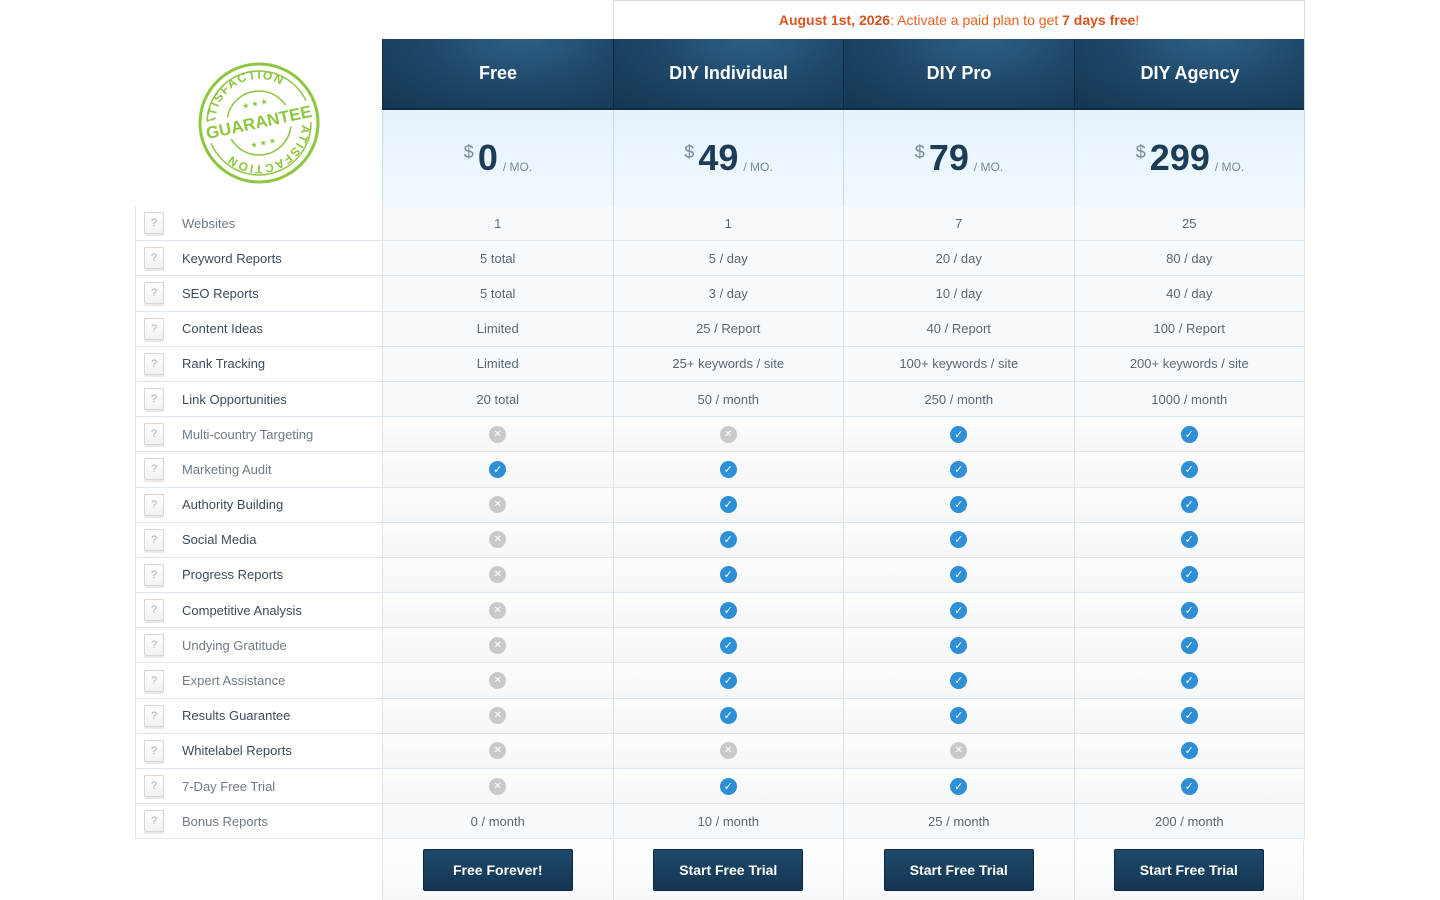  I want to click on feature-value: 7, so click(959, 223).